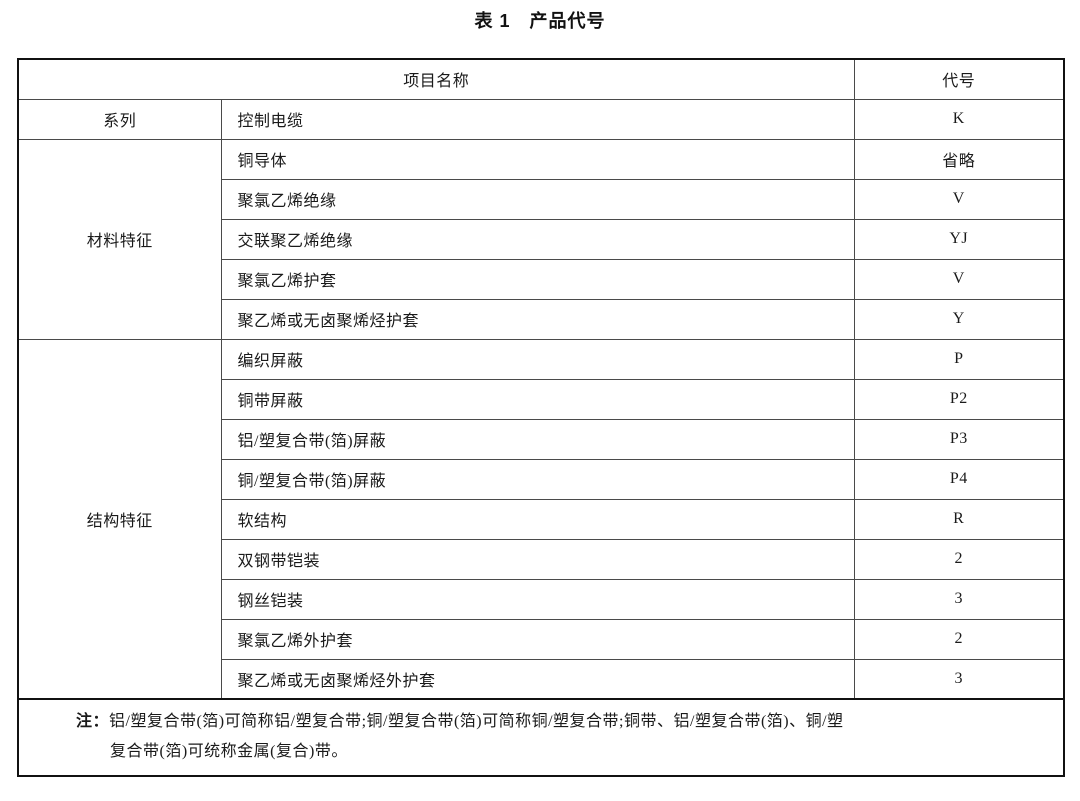 The width and height of the screenshot is (1080, 801). What do you see at coordinates (537, 439) in the screenshot?
I see `item-cell: 铝/塑复合带(箔)屏蔽` at bounding box center [537, 439].